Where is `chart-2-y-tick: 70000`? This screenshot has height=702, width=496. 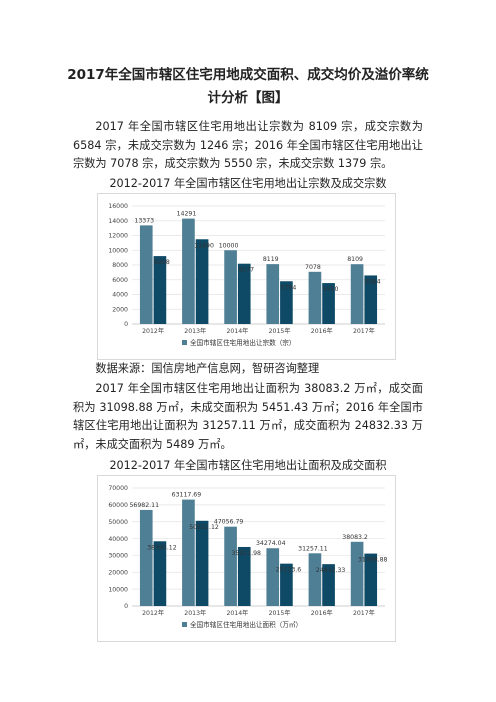
chart-2-y-tick: 70000 is located at coordinates (118, 488).